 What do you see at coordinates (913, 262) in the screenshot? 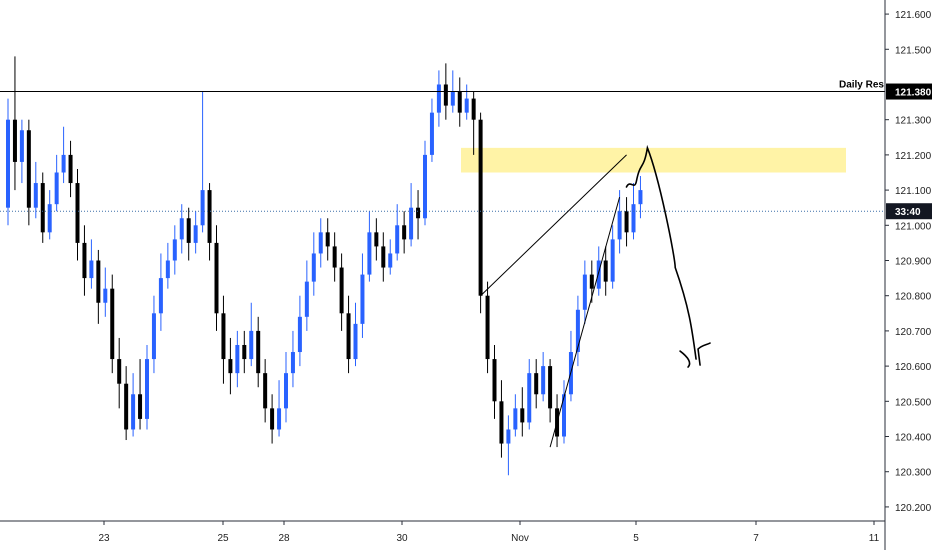
I see `price-tick-label: 120.900` at bounding box center [913, 262].